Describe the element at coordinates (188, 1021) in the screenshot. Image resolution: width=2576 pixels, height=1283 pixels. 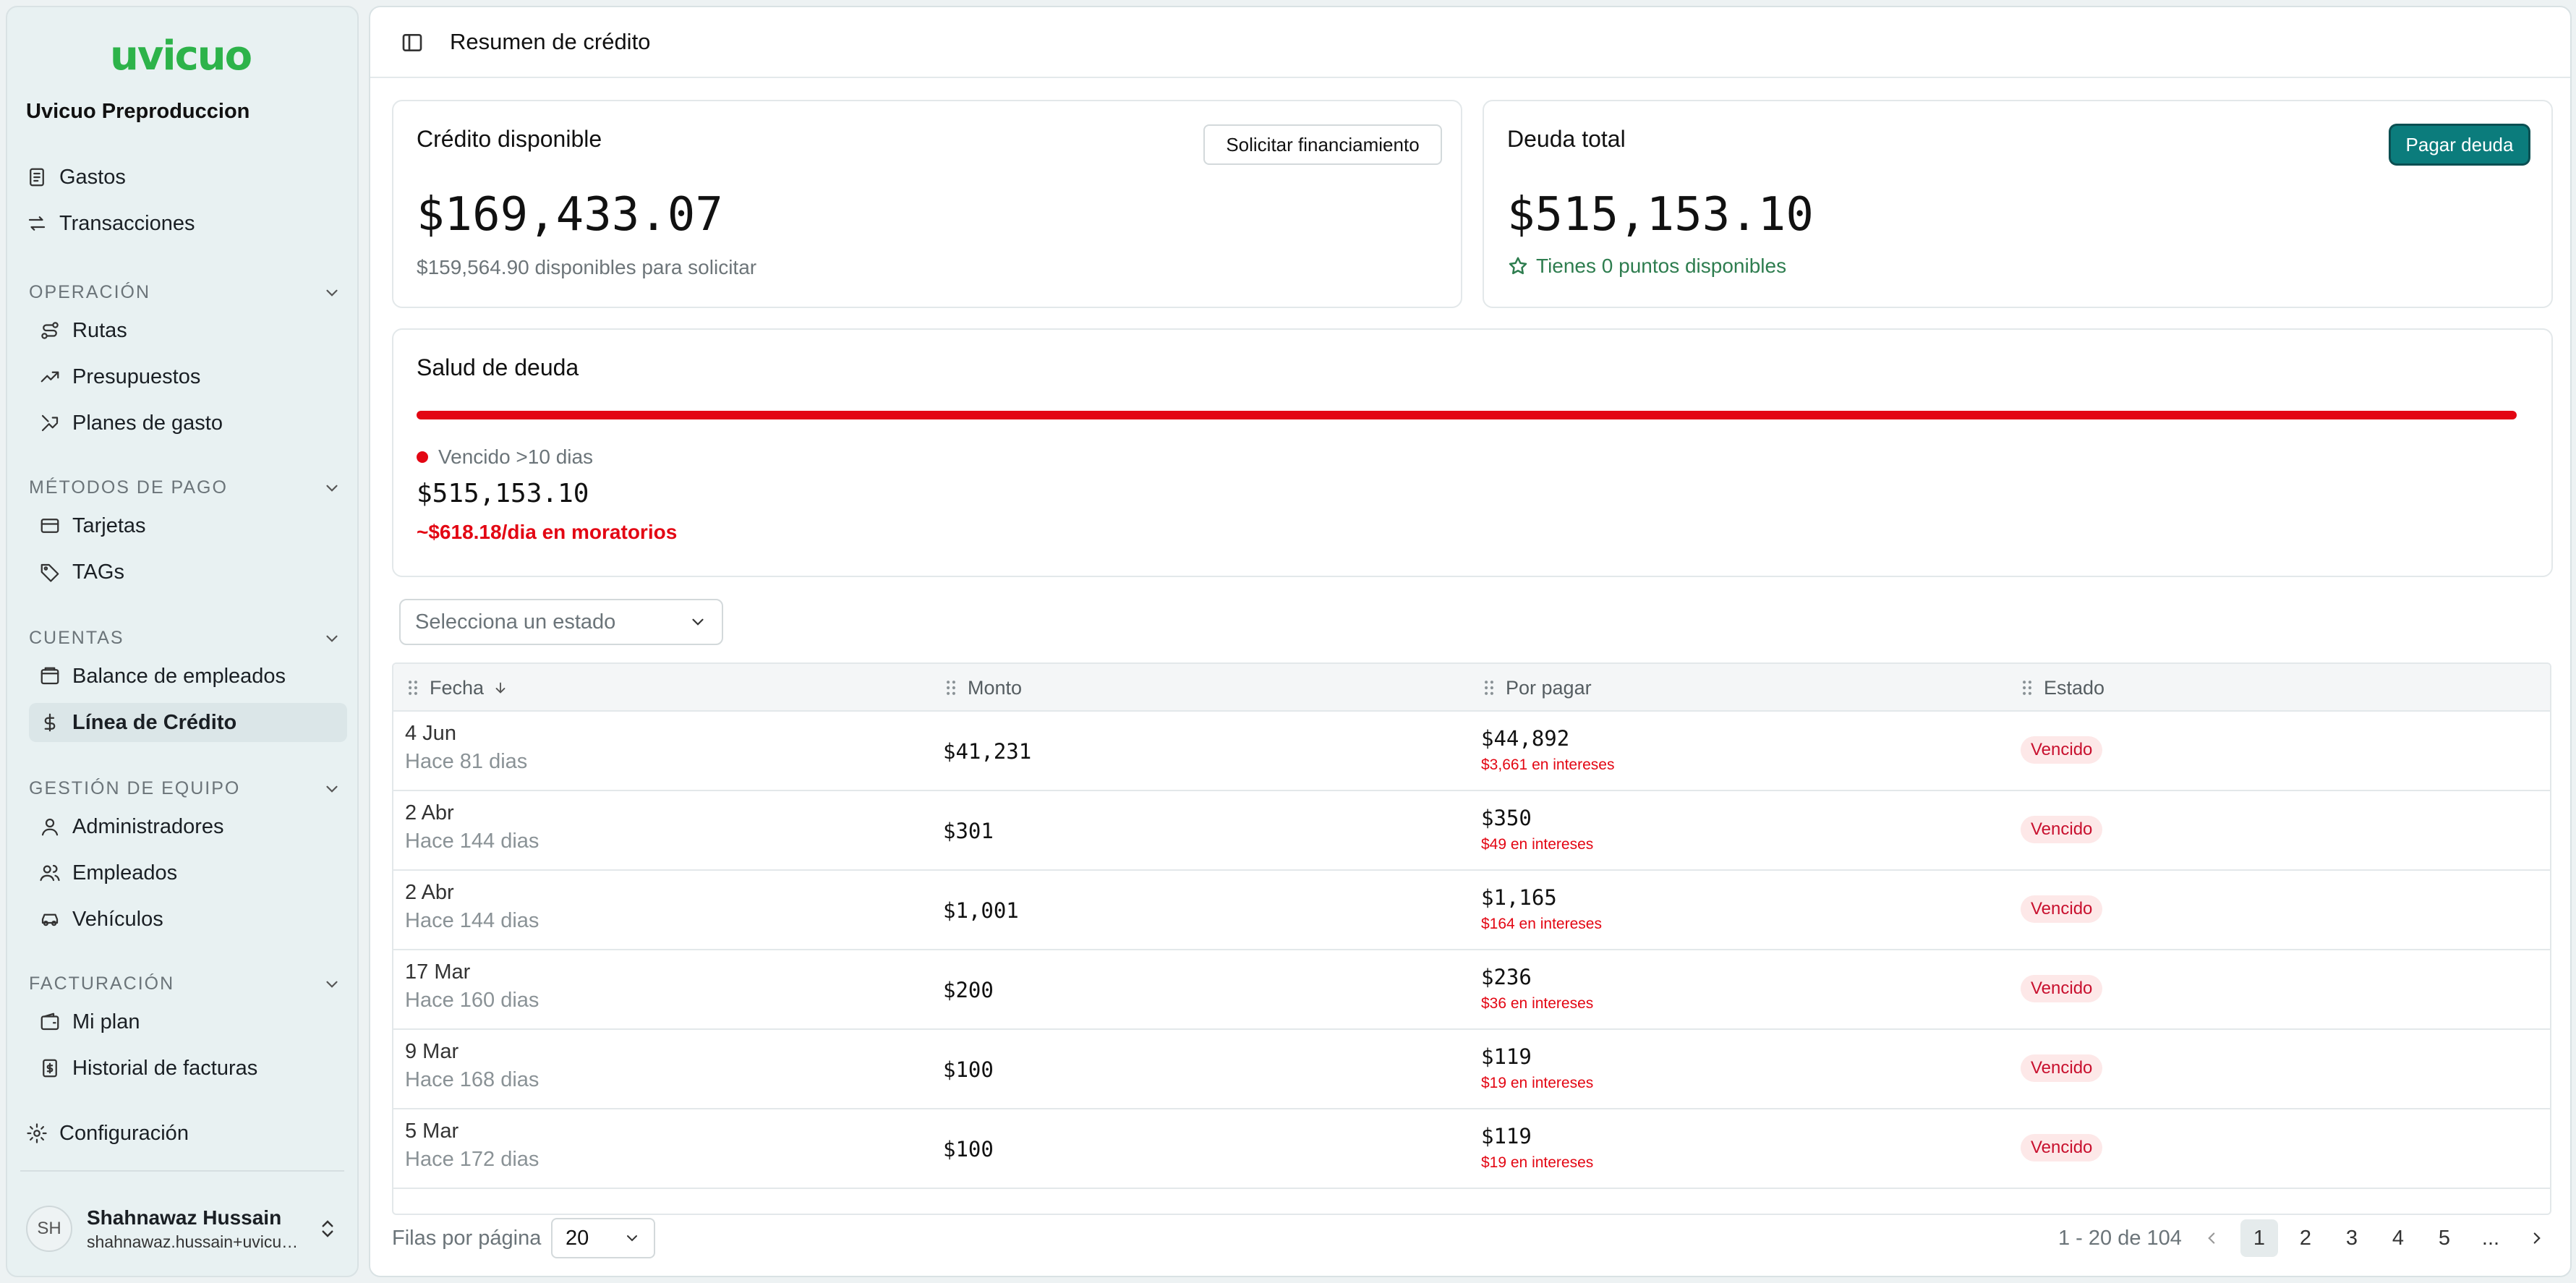
I see `sidebar-item-mi-plan: Mi plan` at that location.